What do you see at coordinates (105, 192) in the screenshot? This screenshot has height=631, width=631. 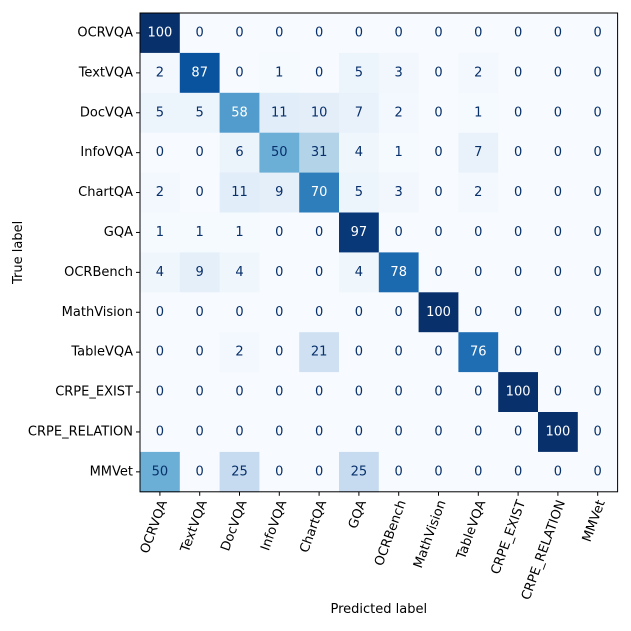 I see `y-tick-label: ChartQA` at bounding box center [105, 192].